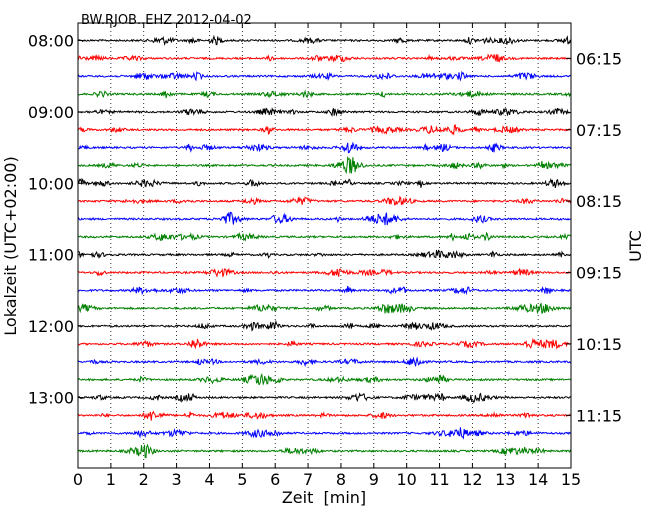 This screenshot has width=650, height=520. I want to click on x-tick-label: 9, so click(374, 479).